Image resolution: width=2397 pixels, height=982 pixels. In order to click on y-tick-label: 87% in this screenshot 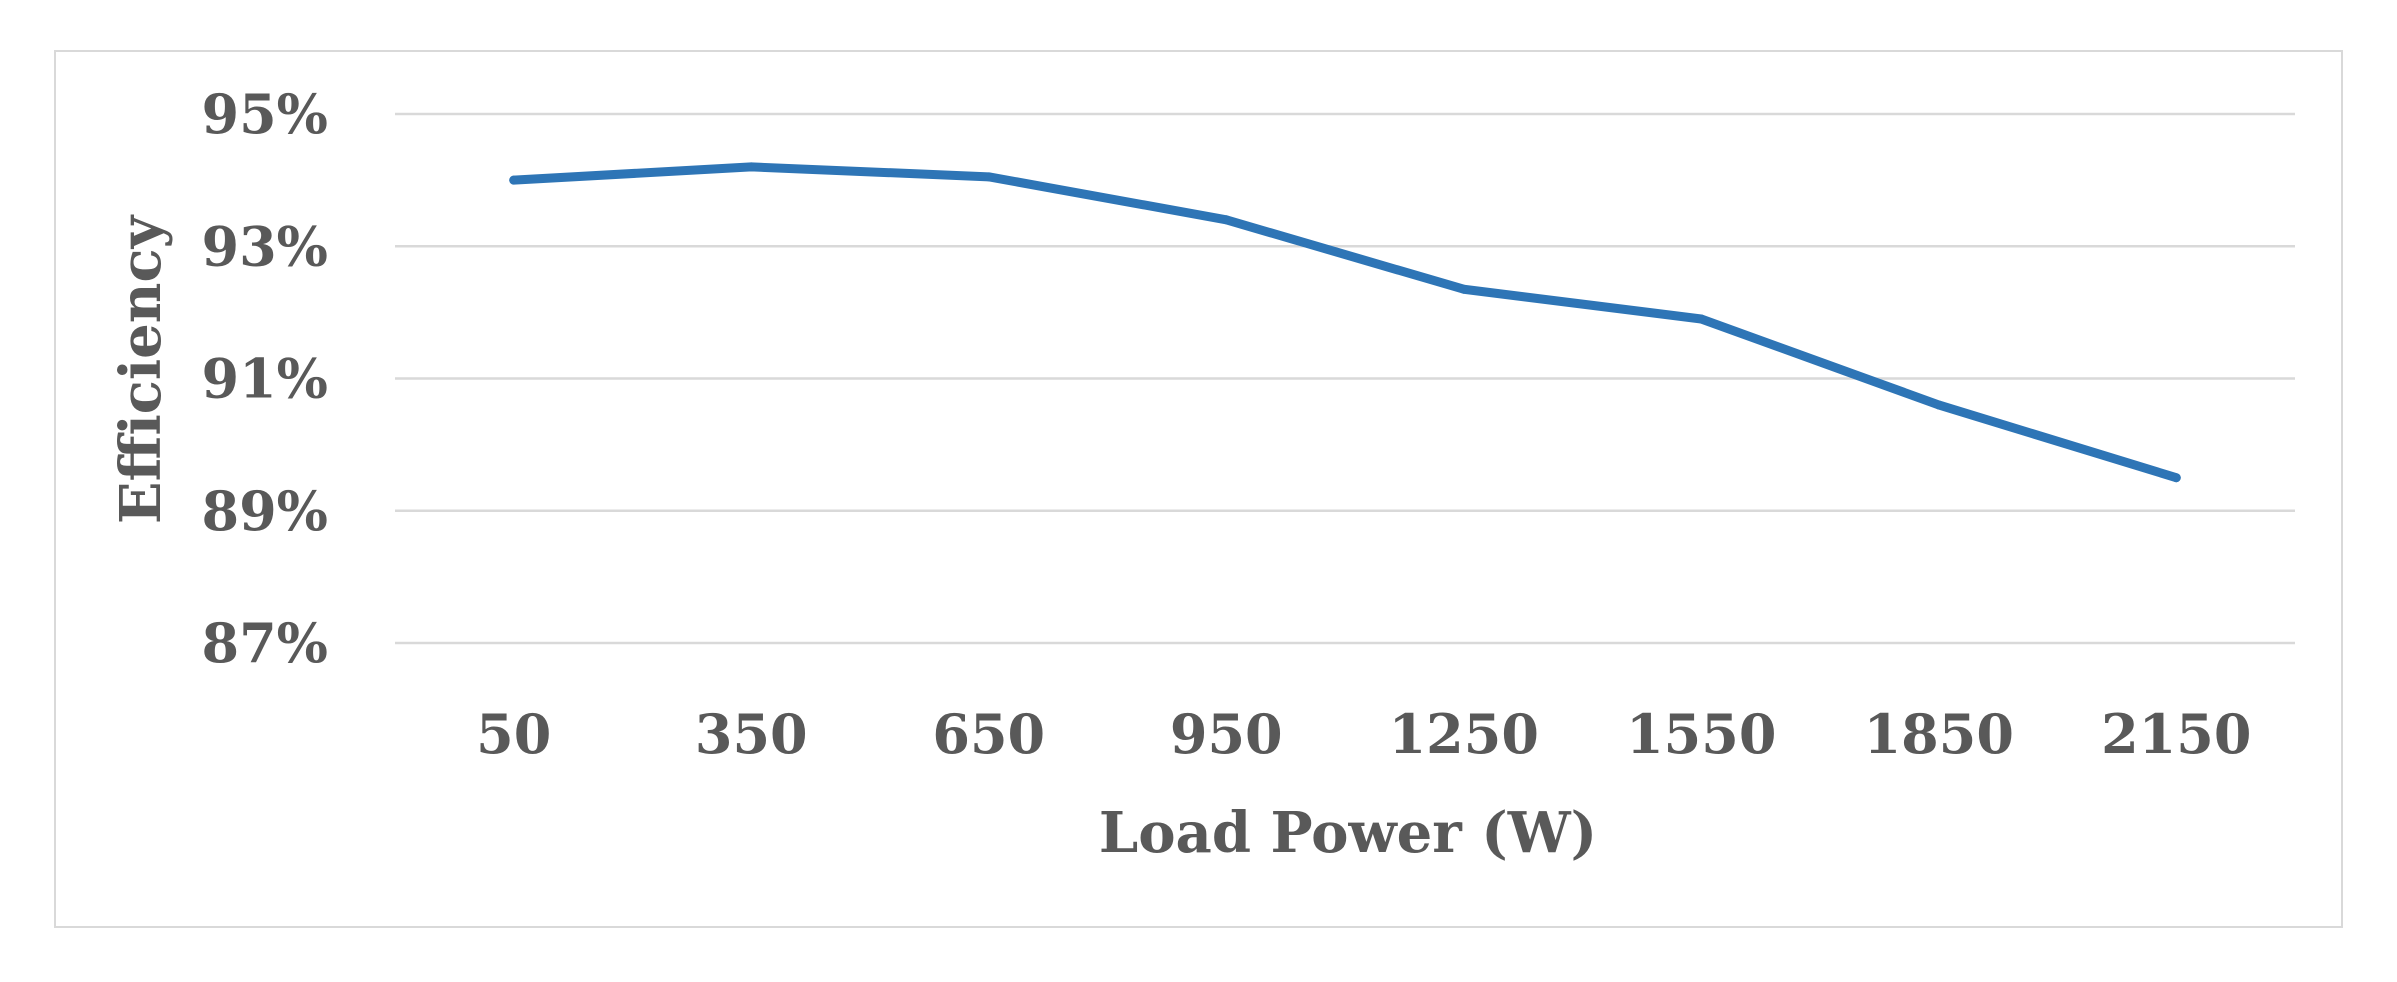, I will do `click(265, 643)`.